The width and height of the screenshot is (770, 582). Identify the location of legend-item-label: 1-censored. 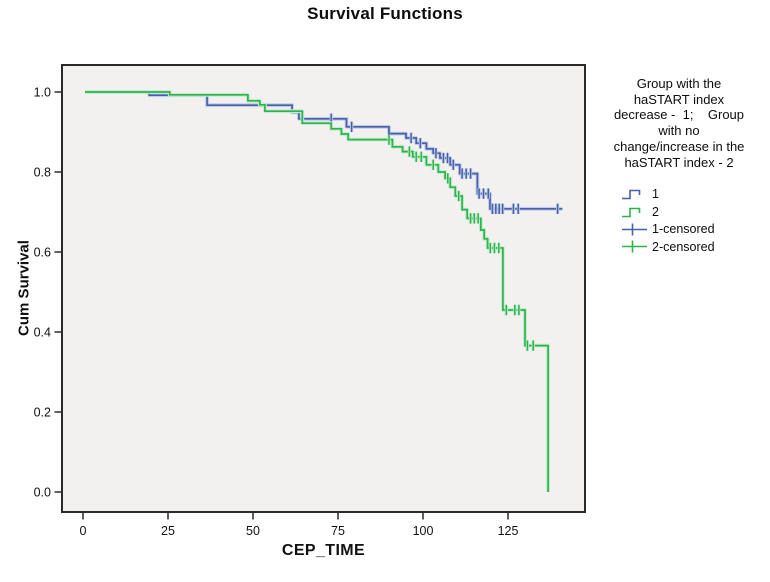
(683, 229).